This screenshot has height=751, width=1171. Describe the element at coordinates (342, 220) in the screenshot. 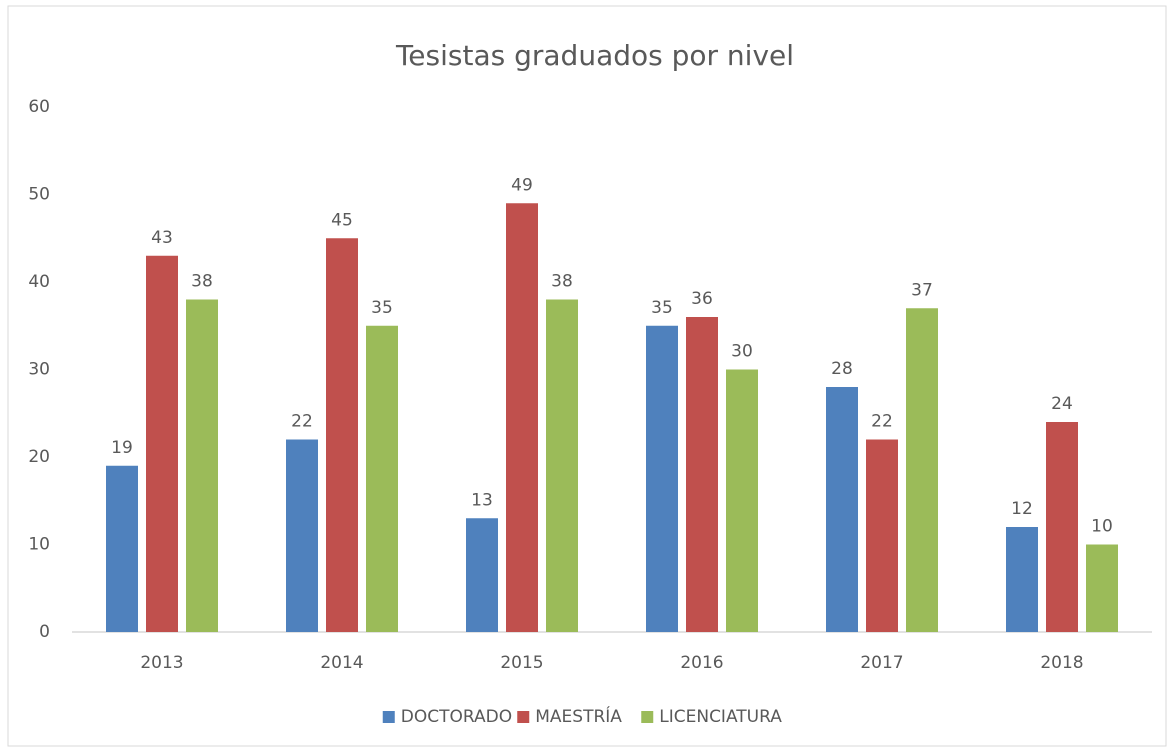

I see `data-label: 45` at that location.